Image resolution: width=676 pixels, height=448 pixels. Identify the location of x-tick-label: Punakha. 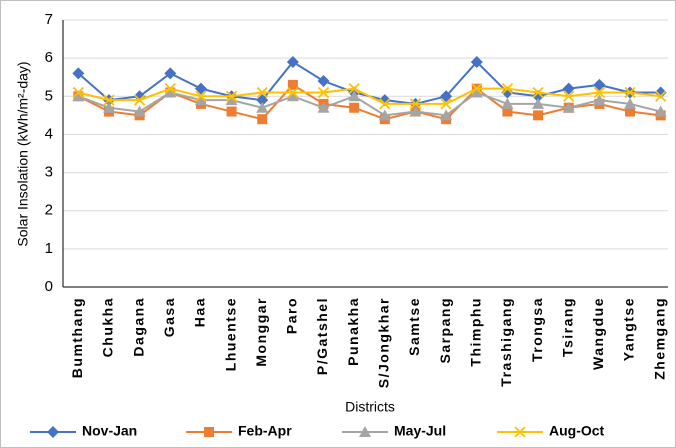
(353, 331).